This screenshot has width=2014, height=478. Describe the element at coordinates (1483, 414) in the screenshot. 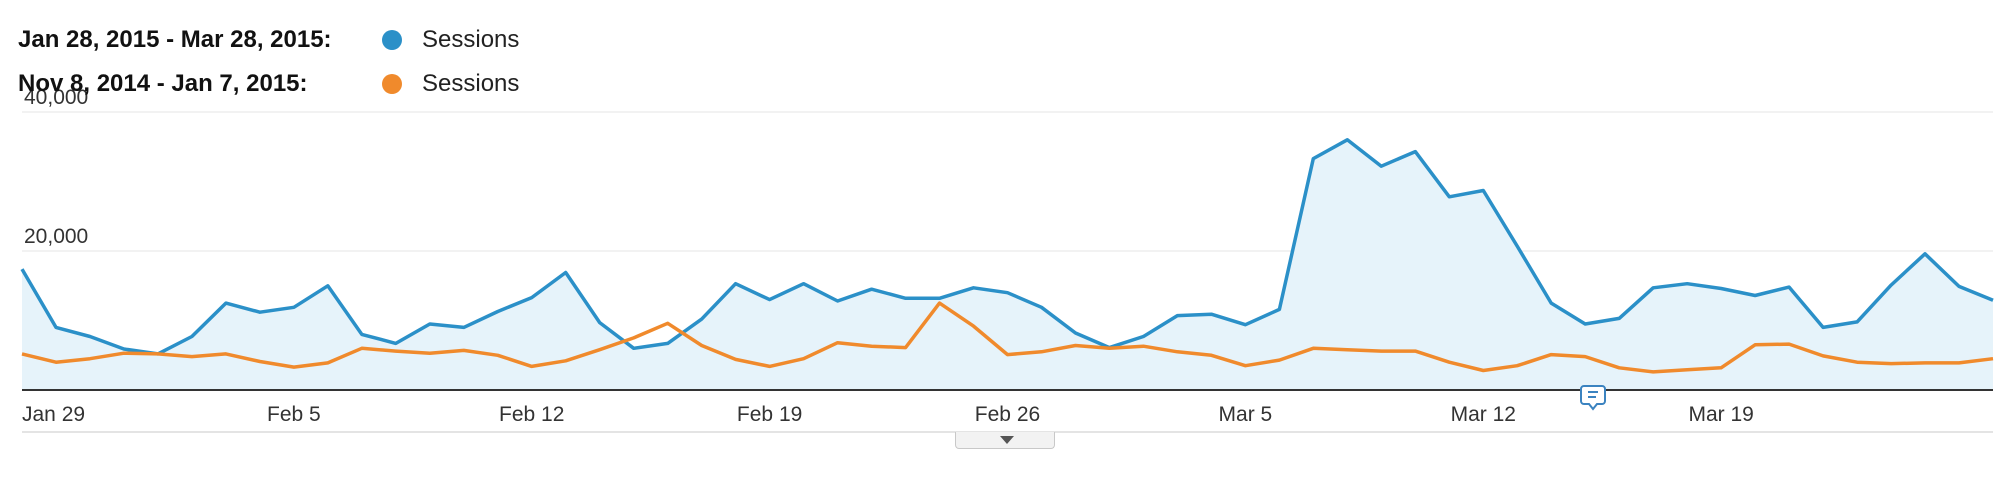

I see `x-tick-label: Mar 12` at that location.